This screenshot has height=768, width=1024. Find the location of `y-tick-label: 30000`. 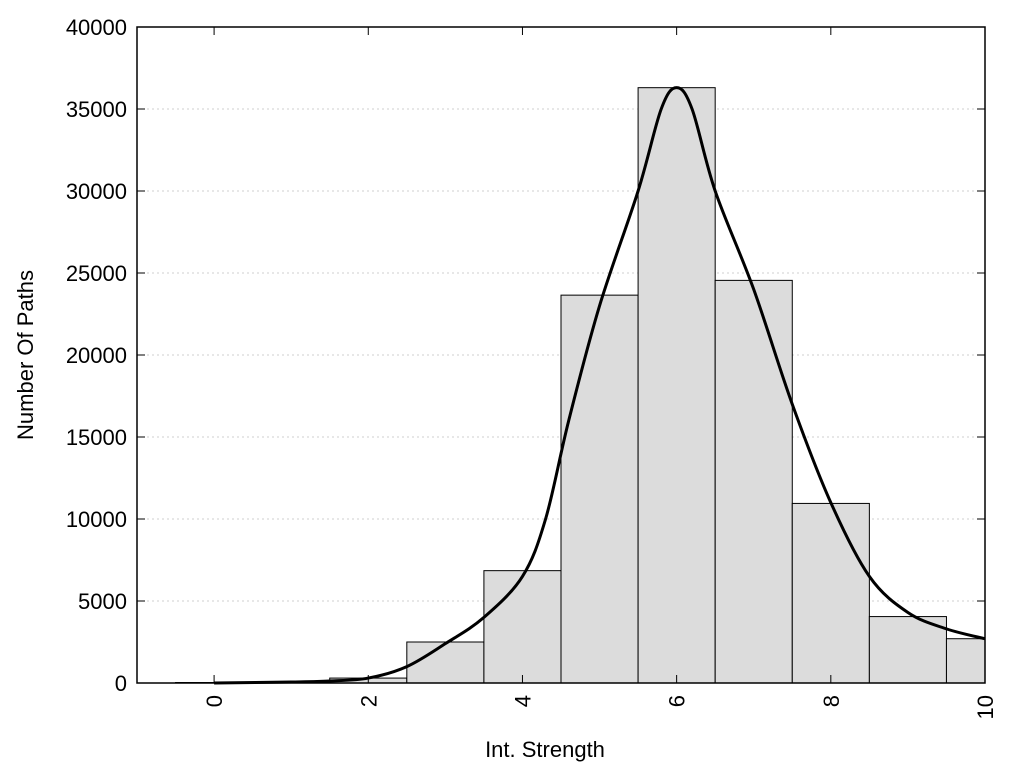

y-tick-label: 30000 is located at coordinates (96, 191).